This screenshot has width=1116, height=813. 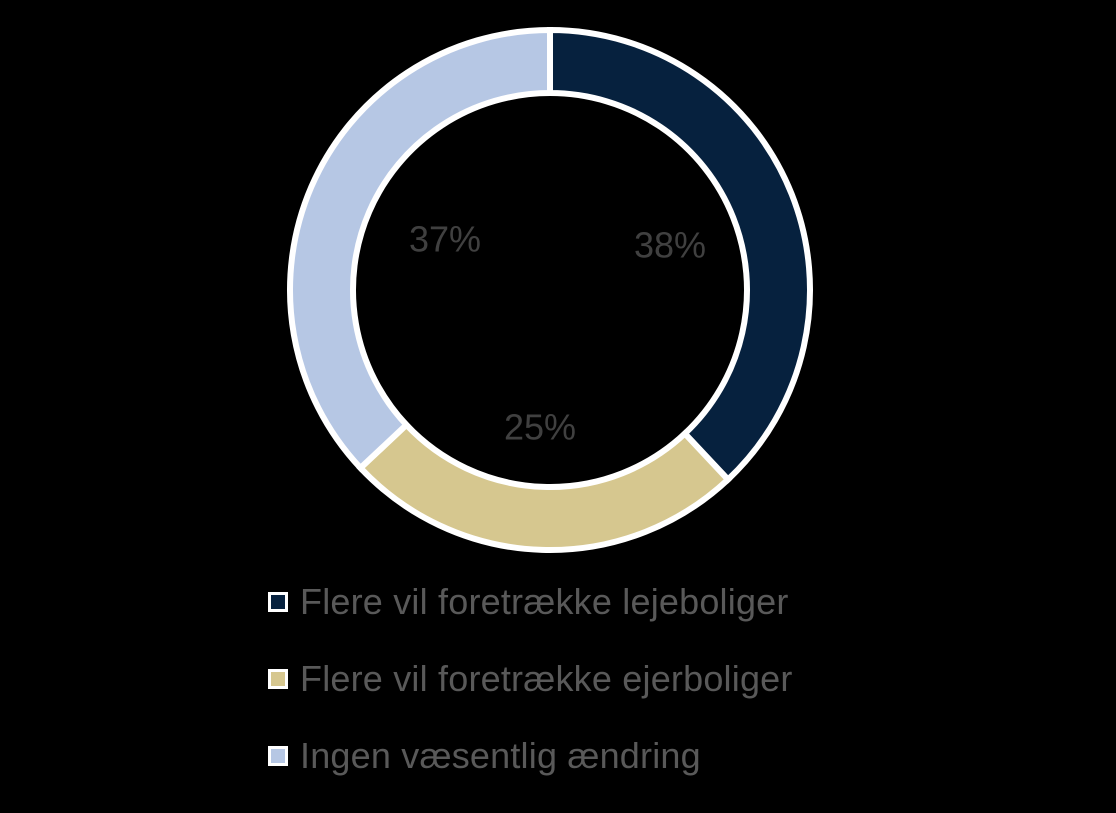 I want to click on data-label-ejerboliger: 25%, so click(x=540, y=427).